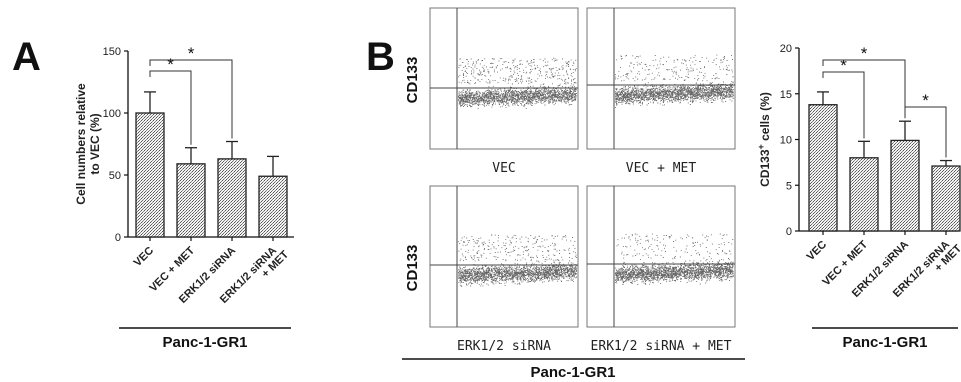  I want to click on flow-plot-erk-sirna-met, so click(661, 256).